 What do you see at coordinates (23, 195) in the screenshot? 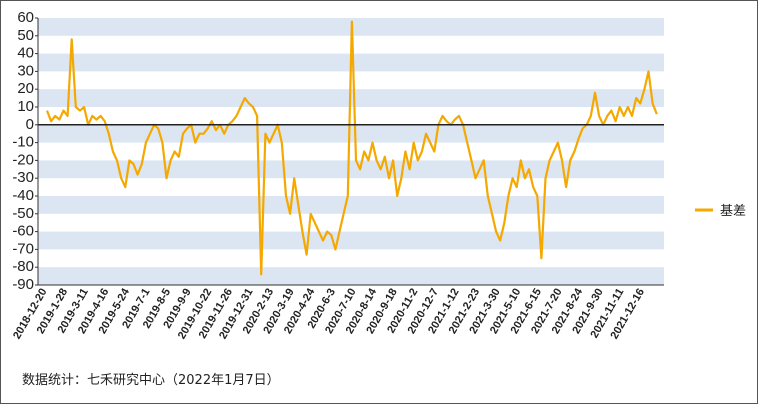
I see `y-tick-label: -40` at bounding box center [23, 195].